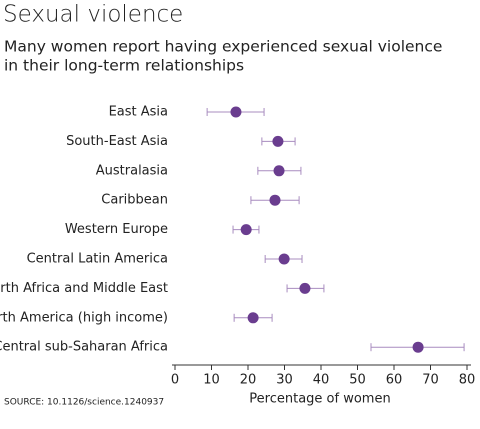 The image size is (480, 429). I want to click on y-tick-label: North America (high income), so click(84, 317).